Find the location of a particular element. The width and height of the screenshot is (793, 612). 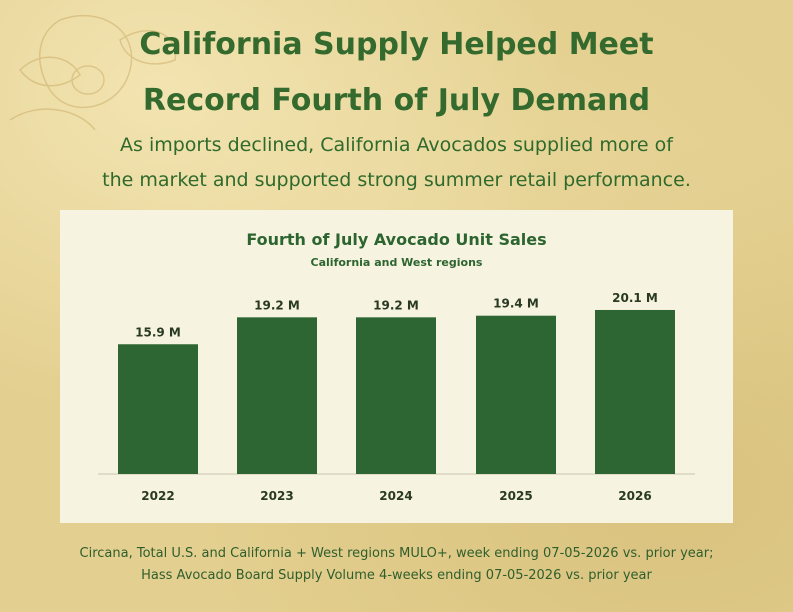

bar-2025 is located at coordinates (516, 394).